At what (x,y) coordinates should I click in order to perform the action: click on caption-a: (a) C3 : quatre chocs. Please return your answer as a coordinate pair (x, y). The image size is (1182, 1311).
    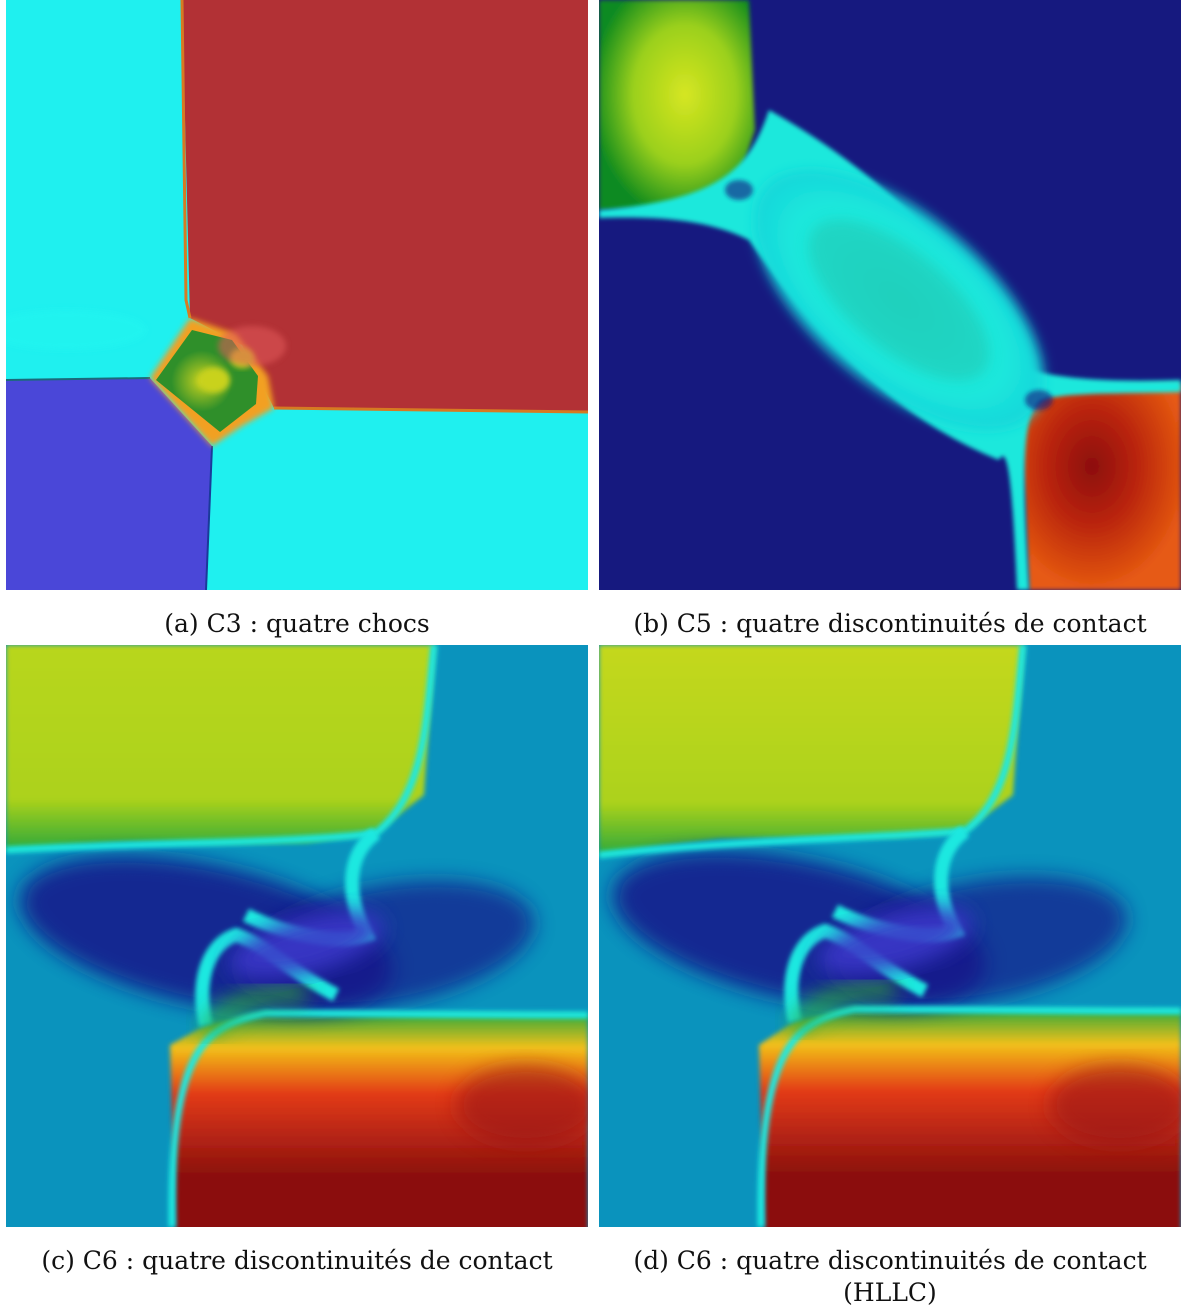
    Looking at the image, I should click on (297, 624).